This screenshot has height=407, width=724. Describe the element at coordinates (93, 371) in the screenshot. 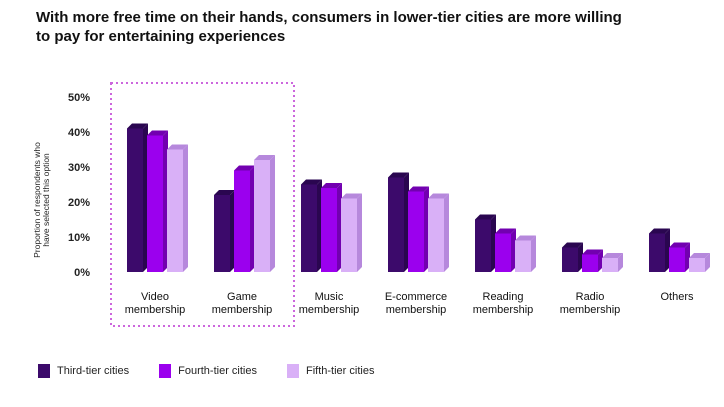

I see `legend-label: Third-tier cities` at that location.